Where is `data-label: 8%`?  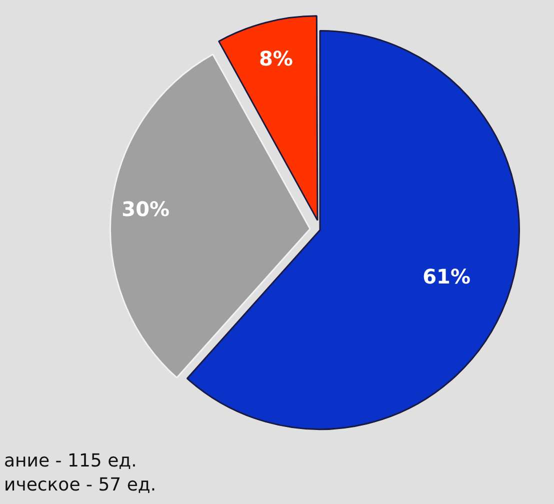 data-label: 8% is located at coordinates (275, 58).